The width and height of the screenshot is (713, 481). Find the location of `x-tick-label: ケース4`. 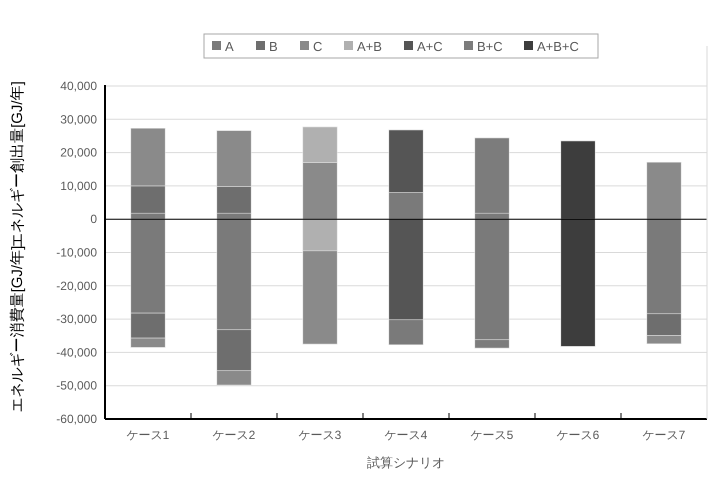

x-tick-label: ケース4 is located at coordinates (406, 435).